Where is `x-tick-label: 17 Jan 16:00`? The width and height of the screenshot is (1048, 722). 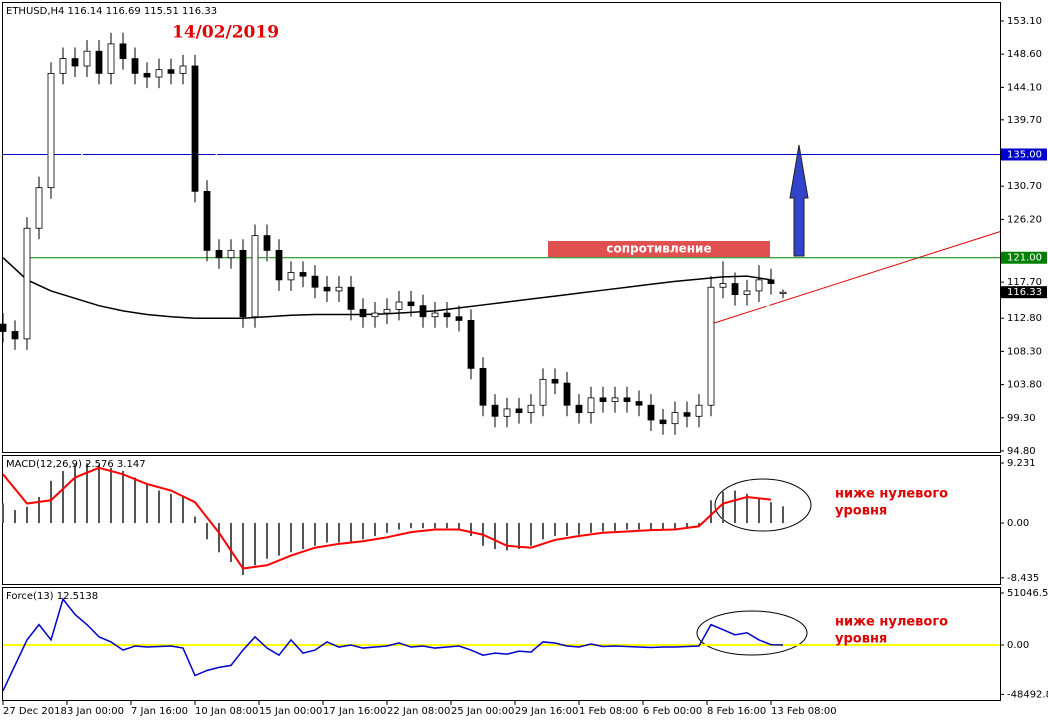
x-tick-label: 17 Jan 16:00 is located at coordinates (354, 711).